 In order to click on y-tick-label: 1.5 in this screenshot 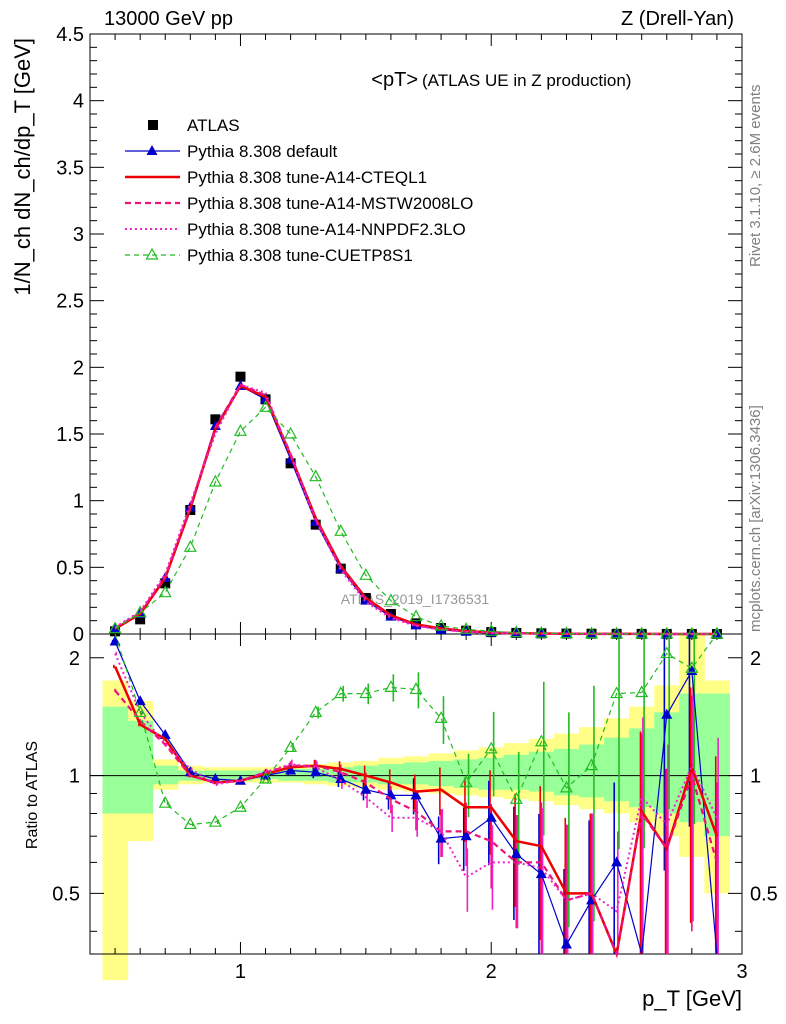, I will do `click(70, 435)`.